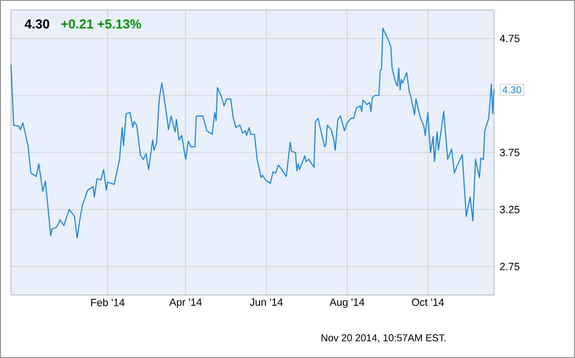 The image size is (575, 358). Describe the element at coordinates (512, 90) in the screenshot. I see `annotation: 4.30` at that location.